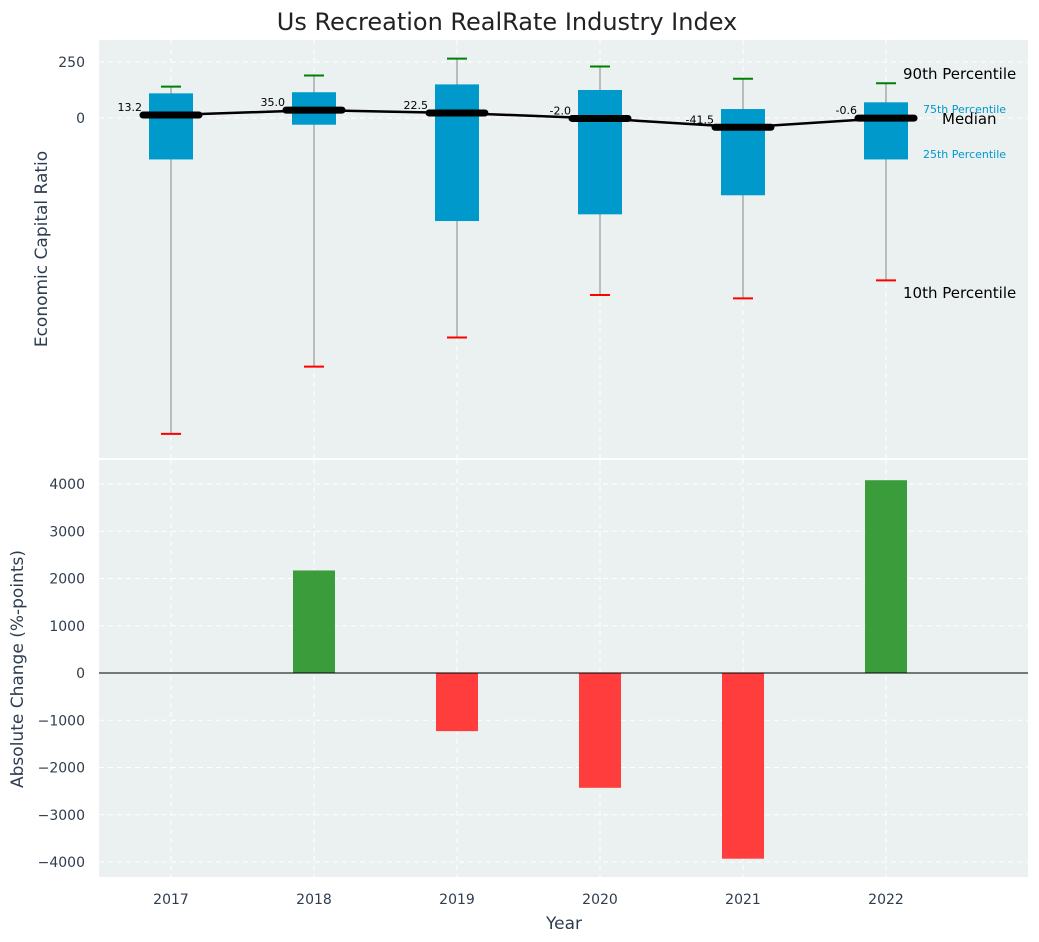 The width and height of the screenshot is (1039, 942). Describe the element at coordinates (560, 110) in the screenshot. I see `median-label-2020: -2.0` at that location.